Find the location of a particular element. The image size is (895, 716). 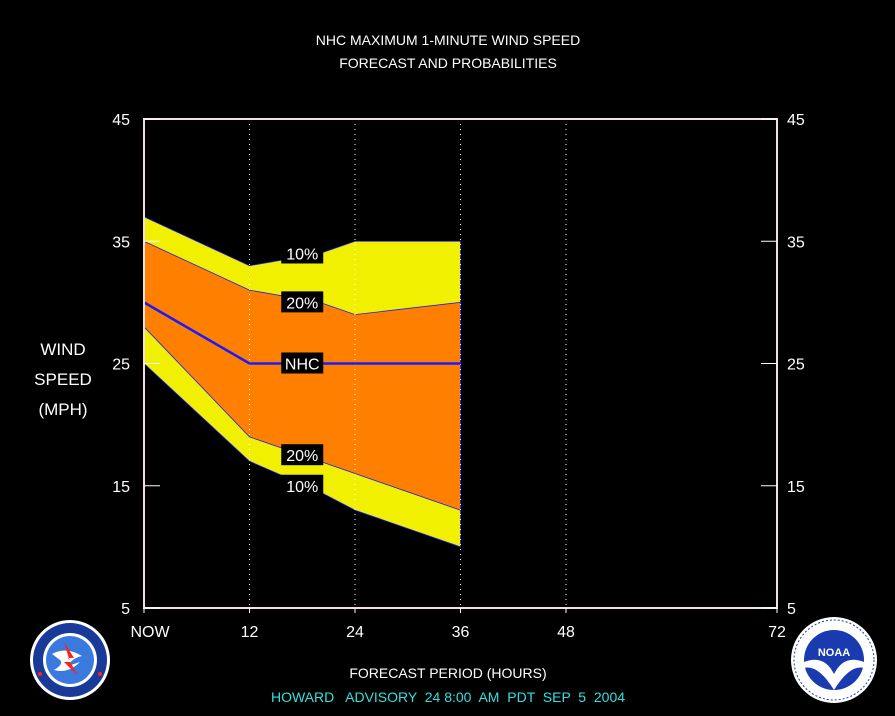

y-tick-label-left: 45 is located at coordinates (121, 120).